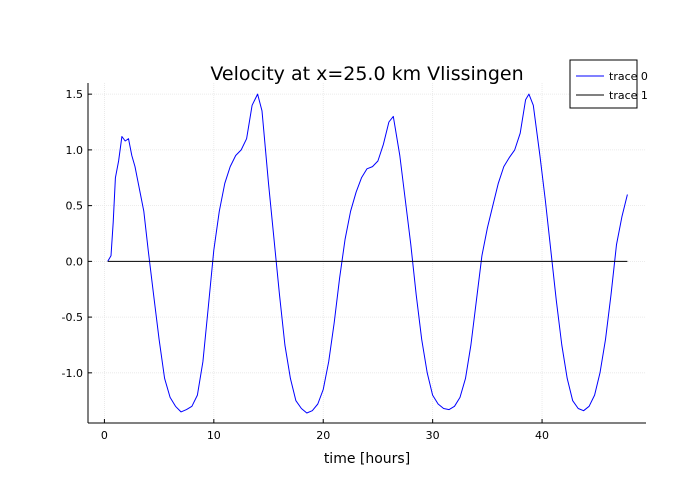 The height and width of the screenshot is (500, 700). Describe the element at coordinates (72, 373) in the screenshot. I see `y-tick-label: -1.0` at that location.